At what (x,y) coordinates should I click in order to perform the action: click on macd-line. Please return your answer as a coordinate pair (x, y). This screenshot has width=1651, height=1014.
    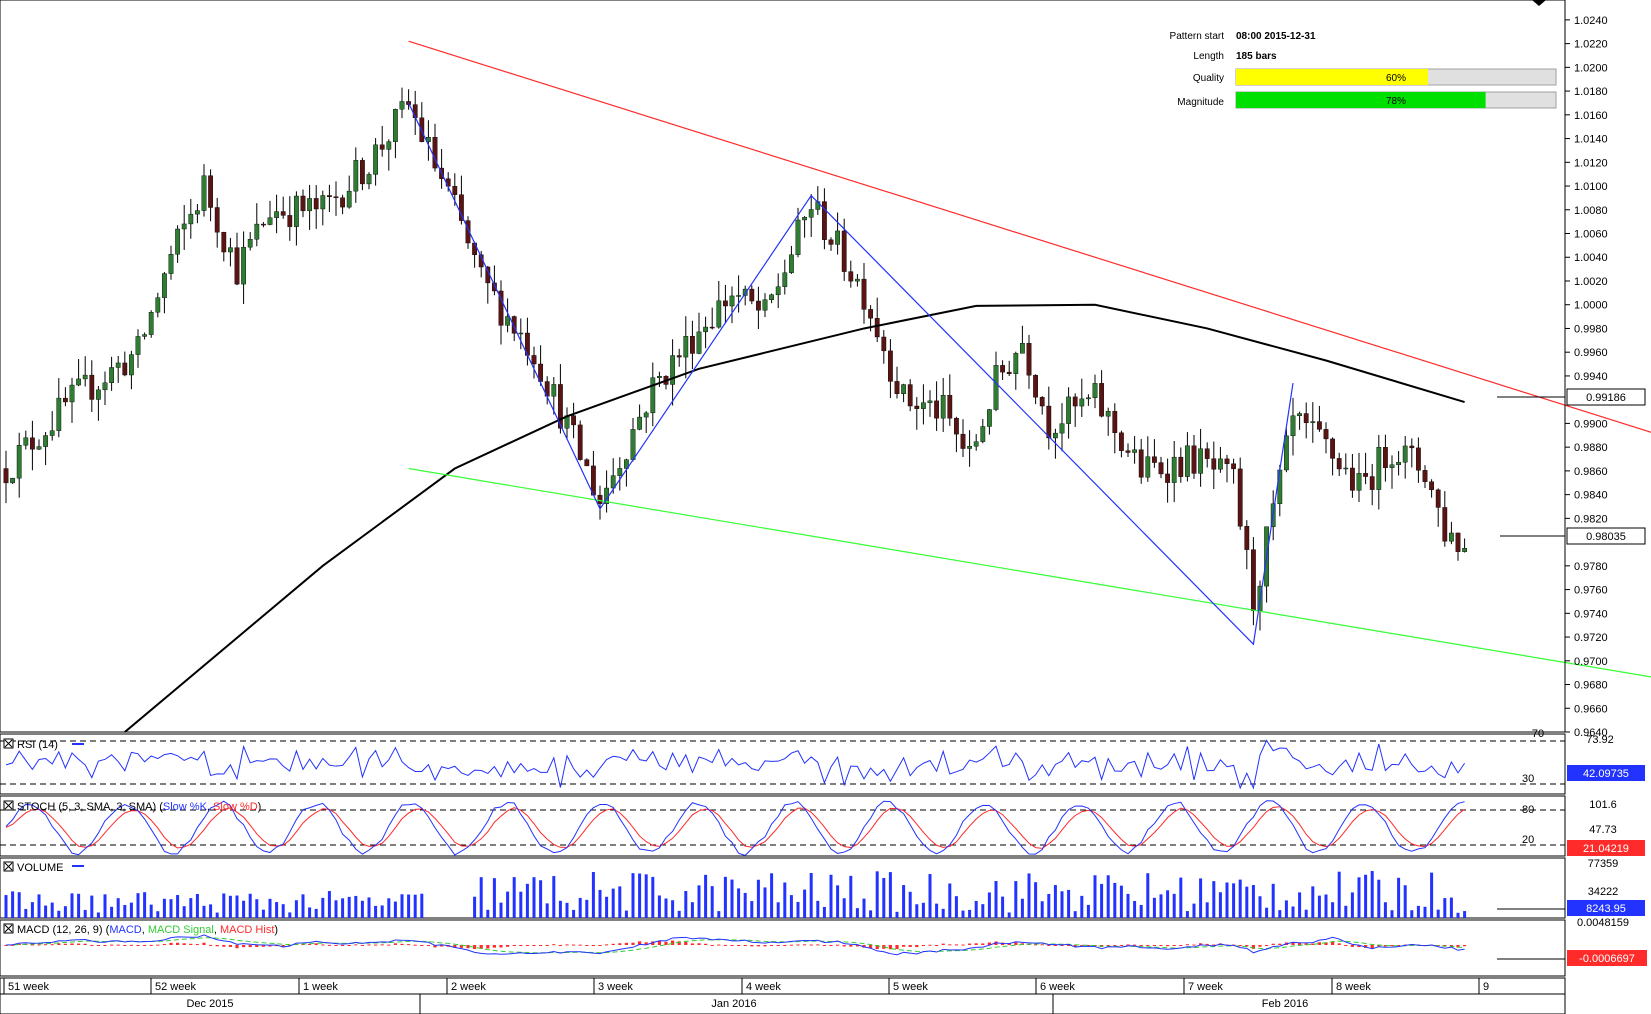
    Looking at the image, I should click on (735, 945).